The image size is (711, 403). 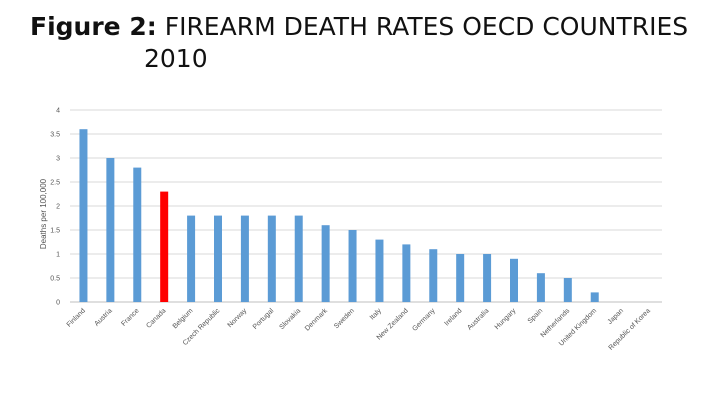 I want to click on bar-portugal, so click(x=271, y=258).